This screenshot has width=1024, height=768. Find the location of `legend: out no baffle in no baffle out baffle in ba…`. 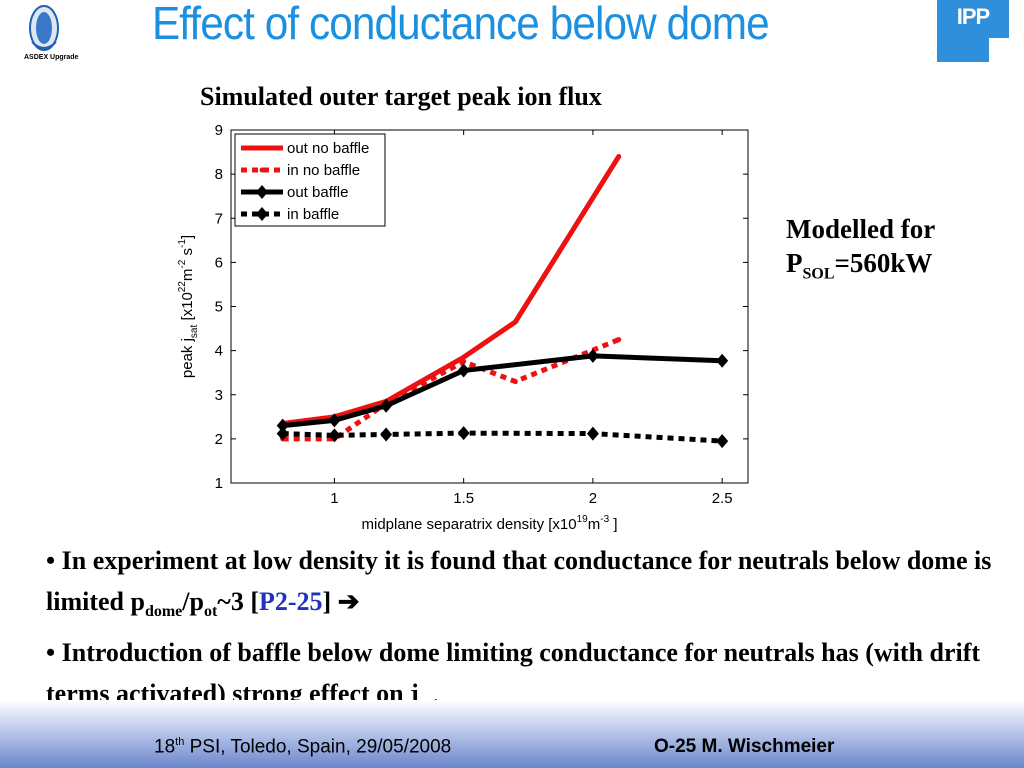

legend: out no baffle in no baffle out baffle in ba… is located at coordinates (310, 180).